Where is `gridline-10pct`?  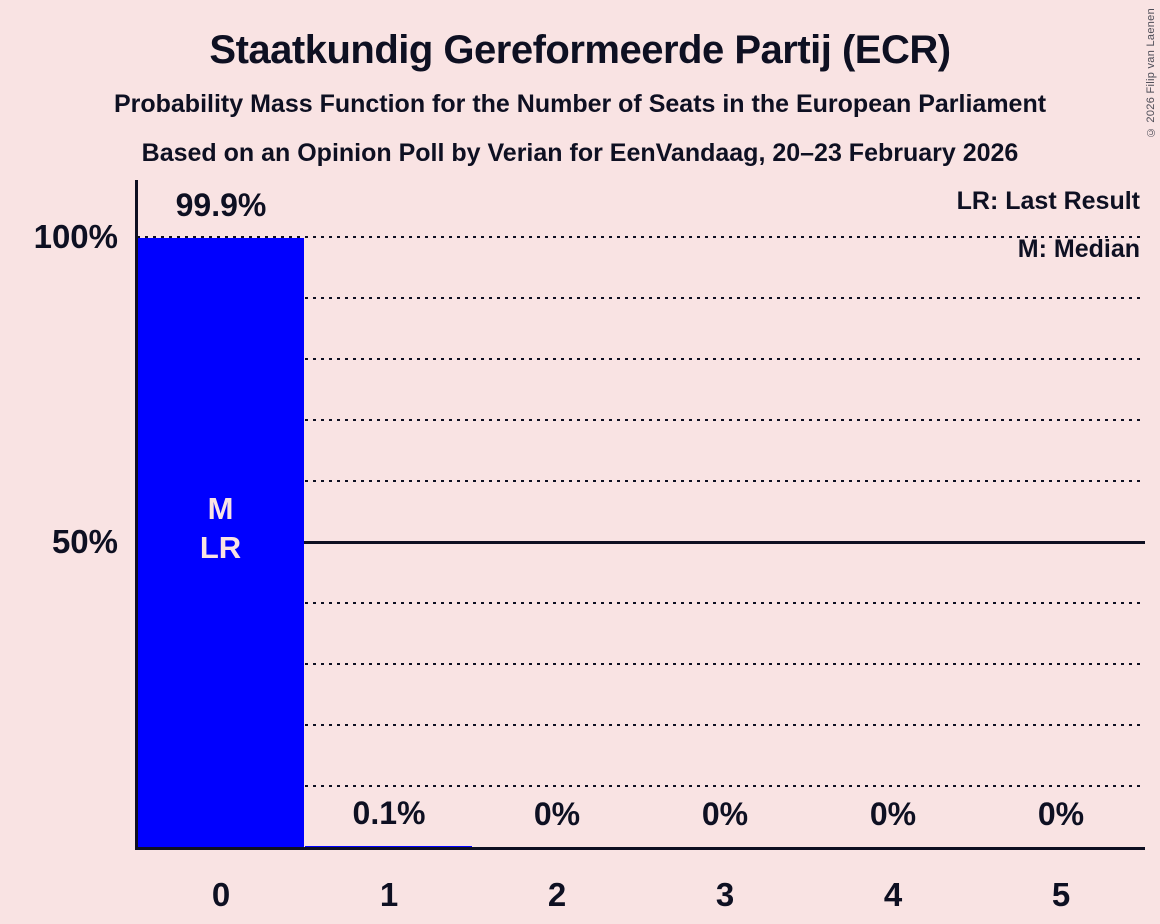
gridline-10pct is located at coordinates (641, 786).